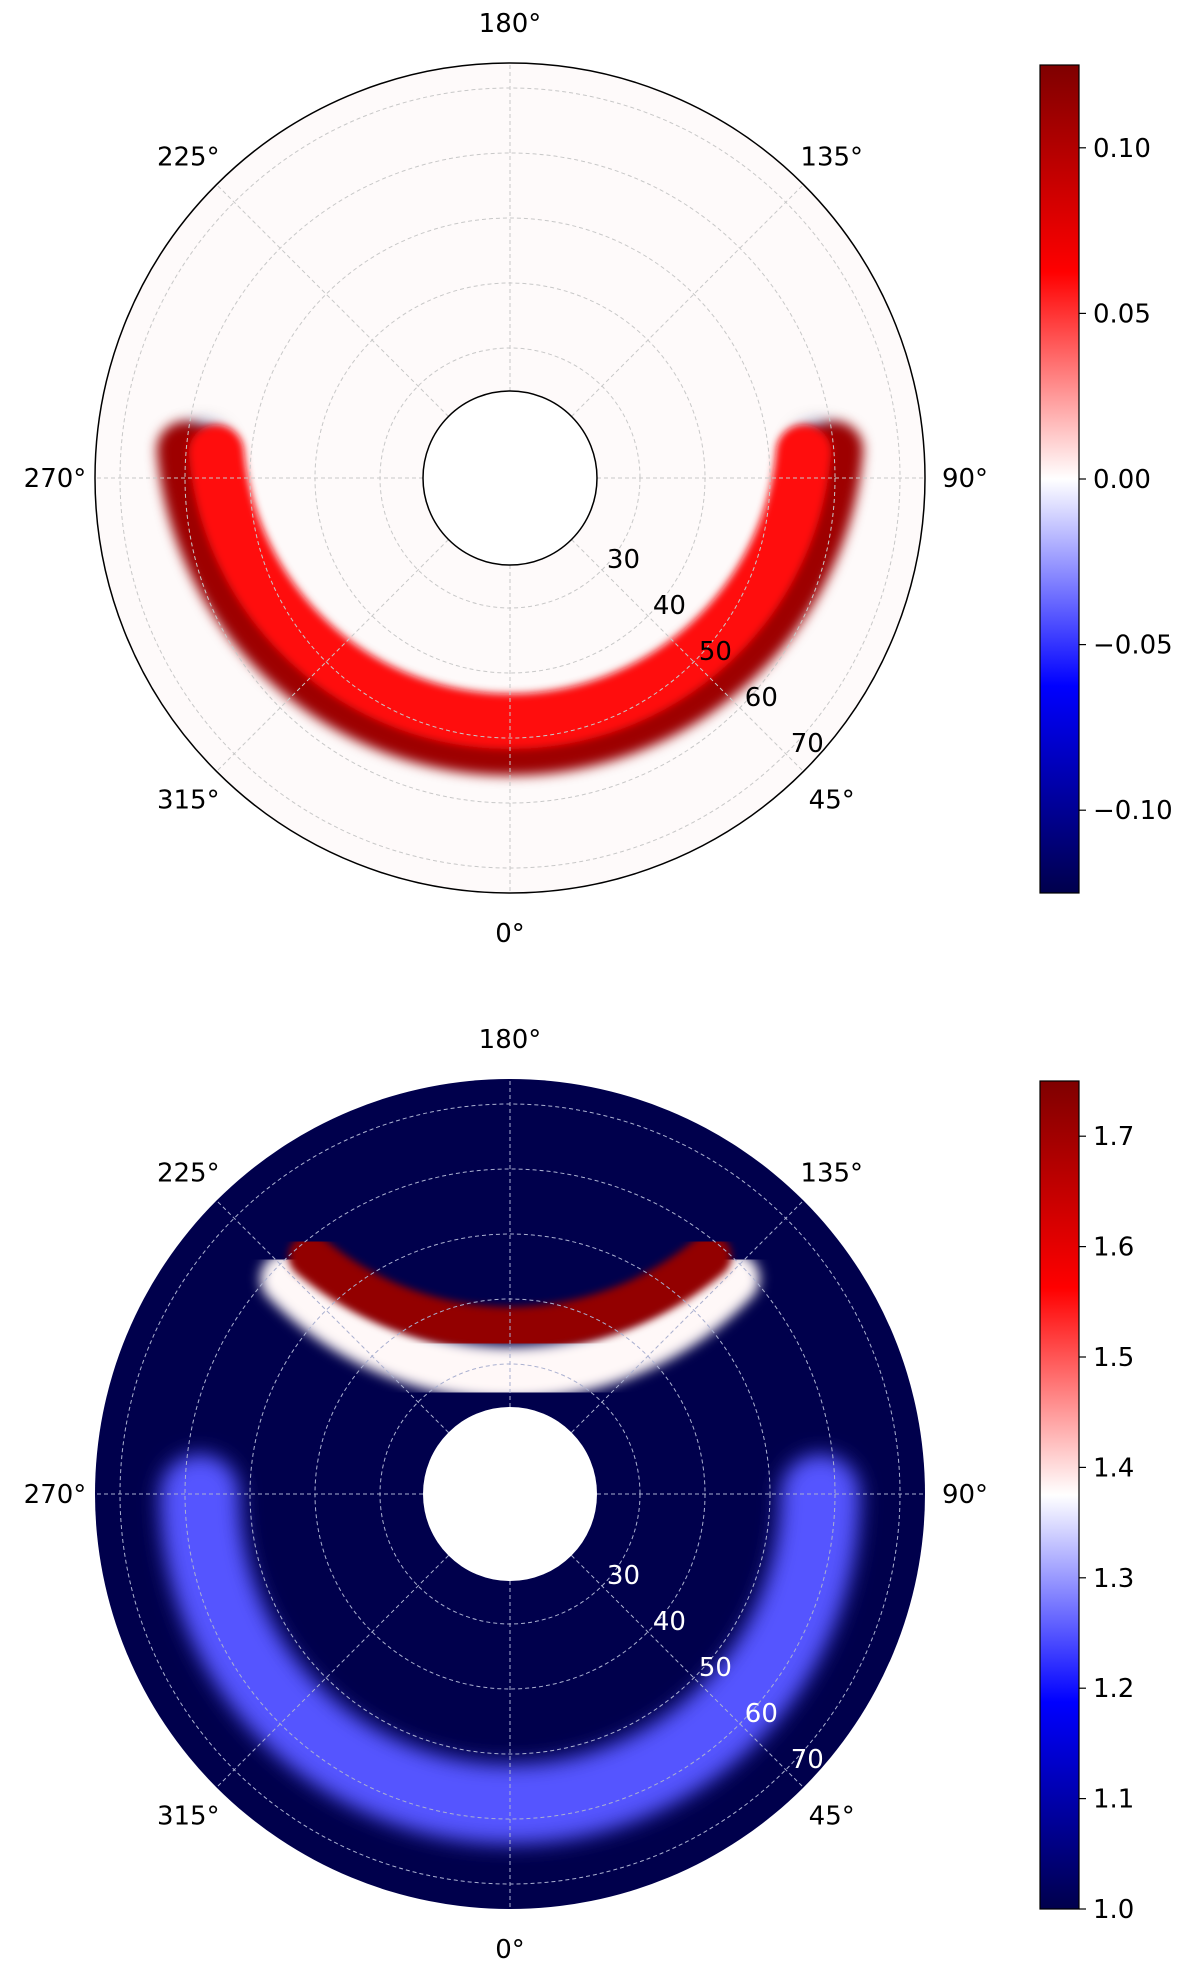 The height and width of the screenshot is (1979, 1200). I want to click on colorbar-tick-label: 1.0, so click(1113, 1910).